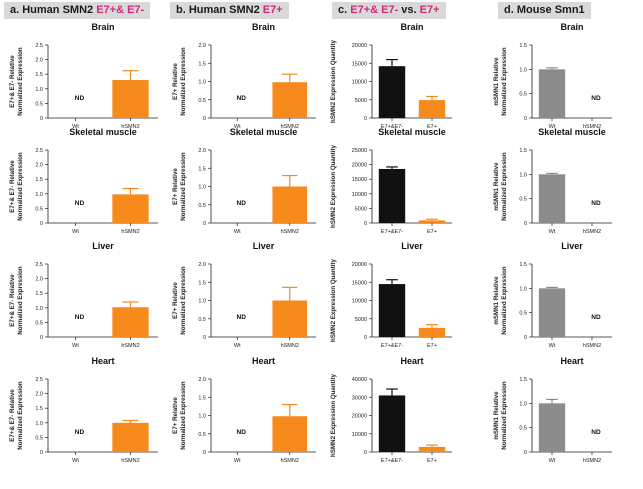  Describe the element at coordinates (41, 338) in the screenshot. I see `a-liver-ytick-label-0: 0` at that location.